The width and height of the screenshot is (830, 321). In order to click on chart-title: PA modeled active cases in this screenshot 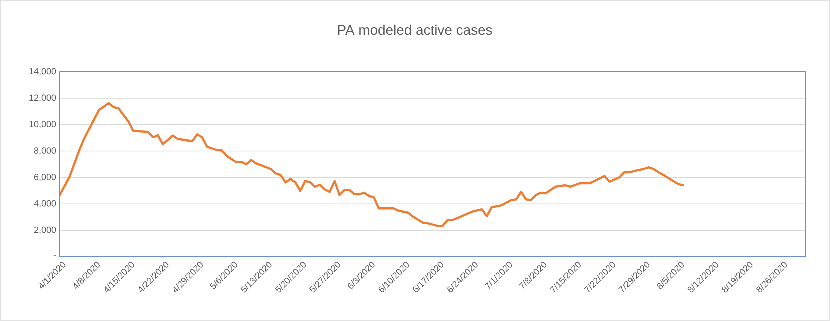, I will do `click(415, 30)`.